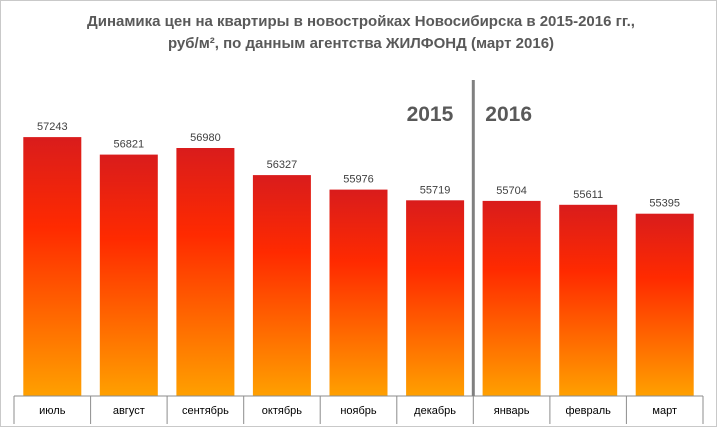 This screenshot has height=427, width=717. Describe the element at coordinates (664, 204) in the screenshot. I see `value-label-9: 55395` at that location.